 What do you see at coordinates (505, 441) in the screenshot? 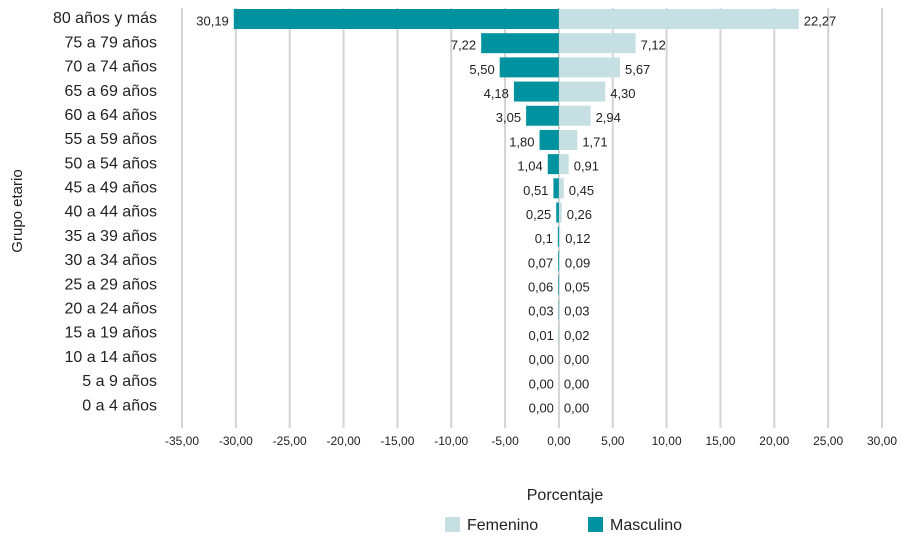
I see `x-tick-label: -5,00` at bounding box center [505, 441].